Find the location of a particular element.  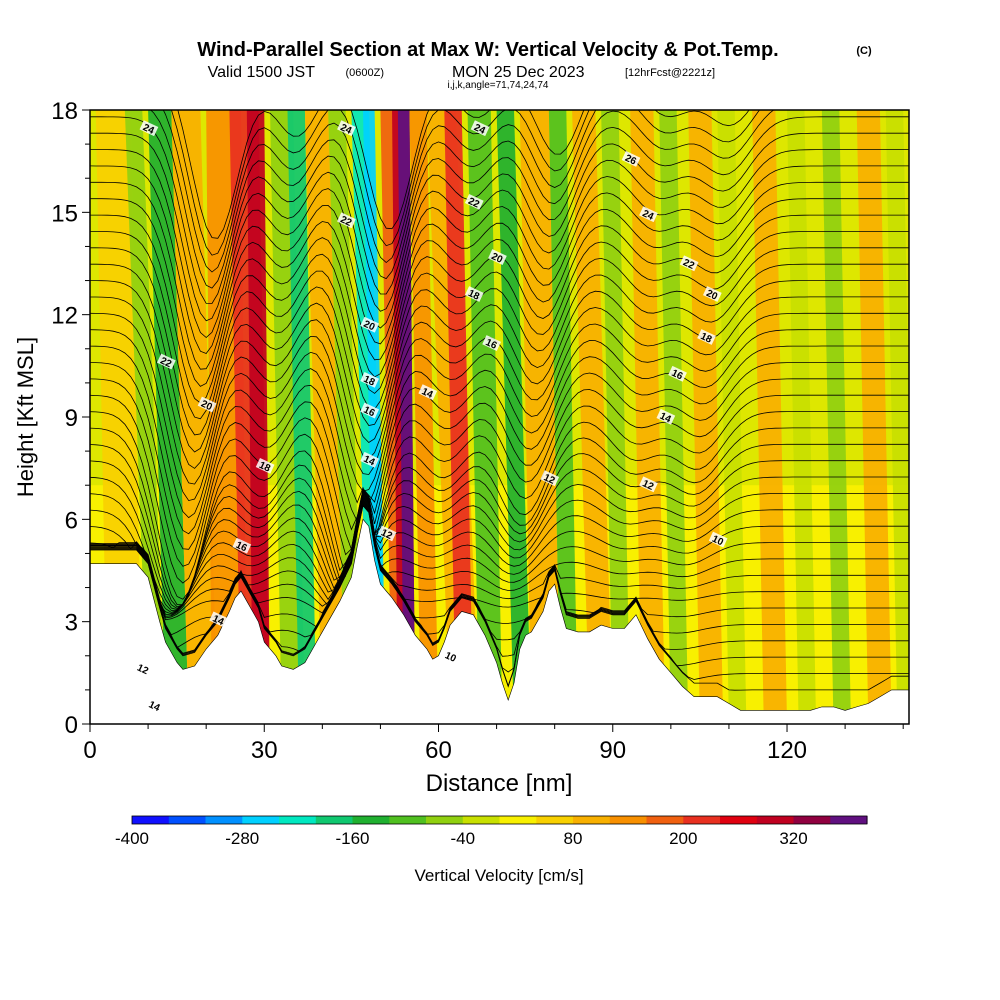

colorbar-label: Vertical Velocity [cm/s] is located at coordinates (498, 875).